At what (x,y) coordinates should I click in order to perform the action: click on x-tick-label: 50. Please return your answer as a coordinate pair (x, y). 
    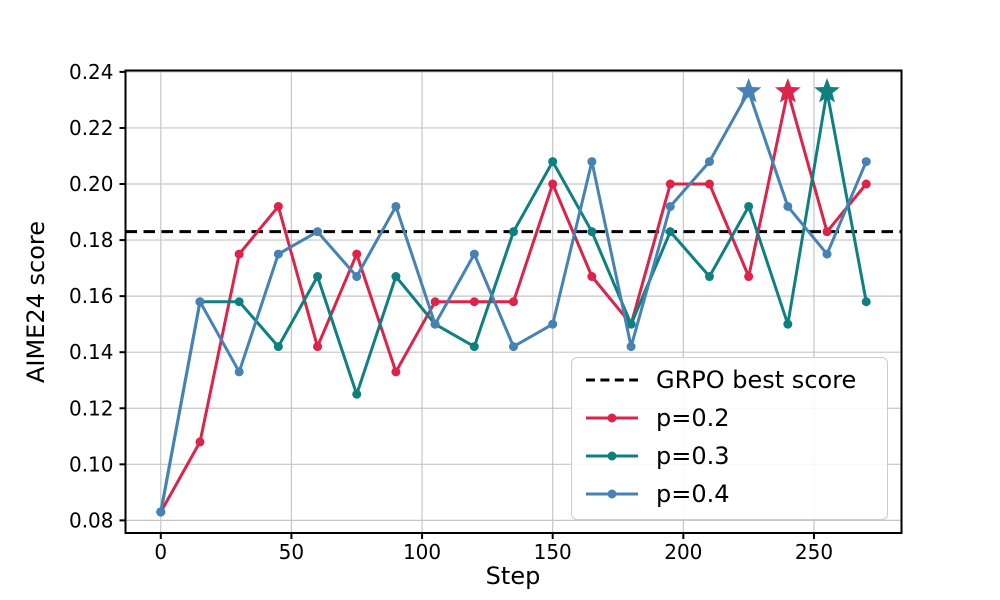
    Looking at the image, I should click on (291, 552).